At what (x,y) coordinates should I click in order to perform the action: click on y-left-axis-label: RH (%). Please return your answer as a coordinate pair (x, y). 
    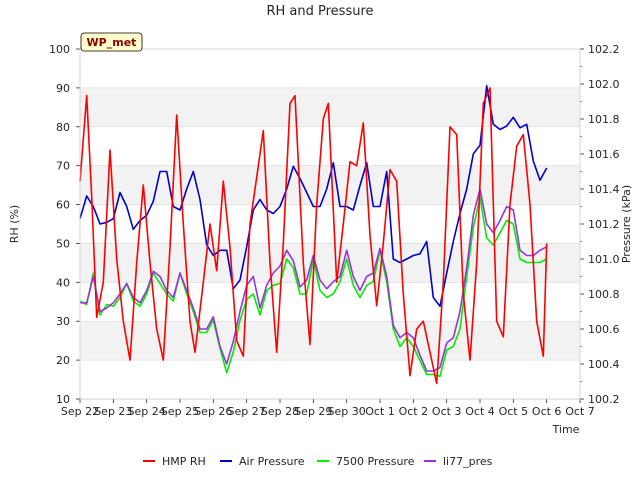
    Looking at the image, I should click on (14, 224).